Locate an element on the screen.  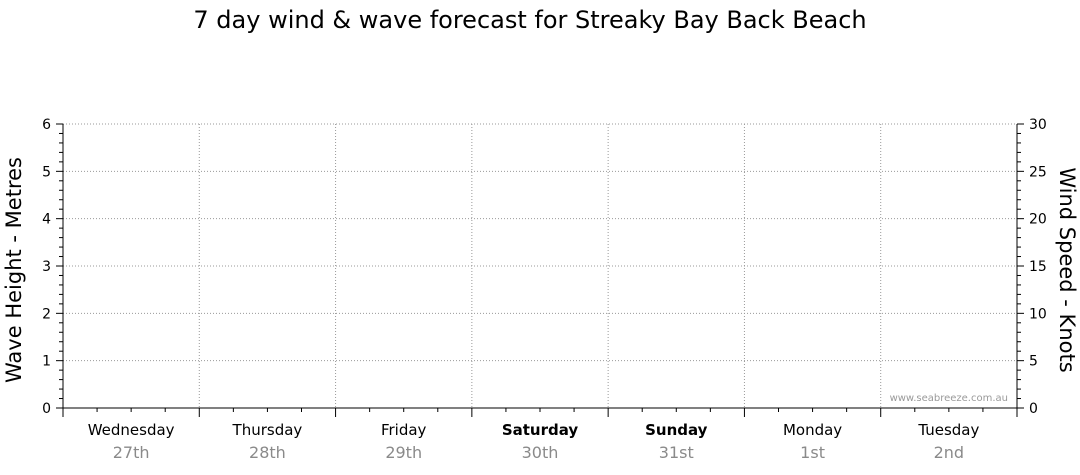
x-date-label: 29th is located at coordinates (403, 452).